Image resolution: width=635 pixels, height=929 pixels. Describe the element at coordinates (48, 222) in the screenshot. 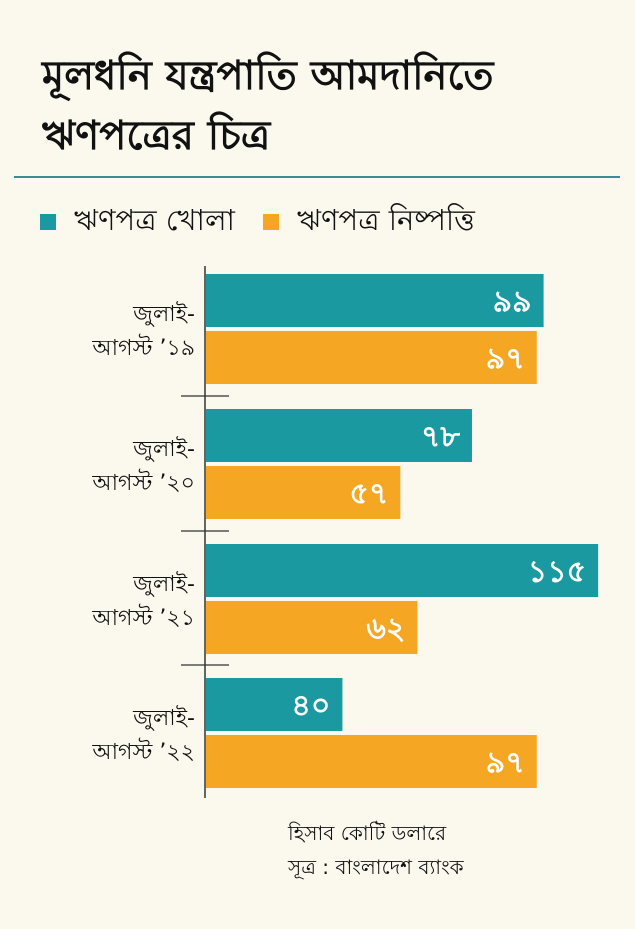

I see `legend-swatch-open` at that location.